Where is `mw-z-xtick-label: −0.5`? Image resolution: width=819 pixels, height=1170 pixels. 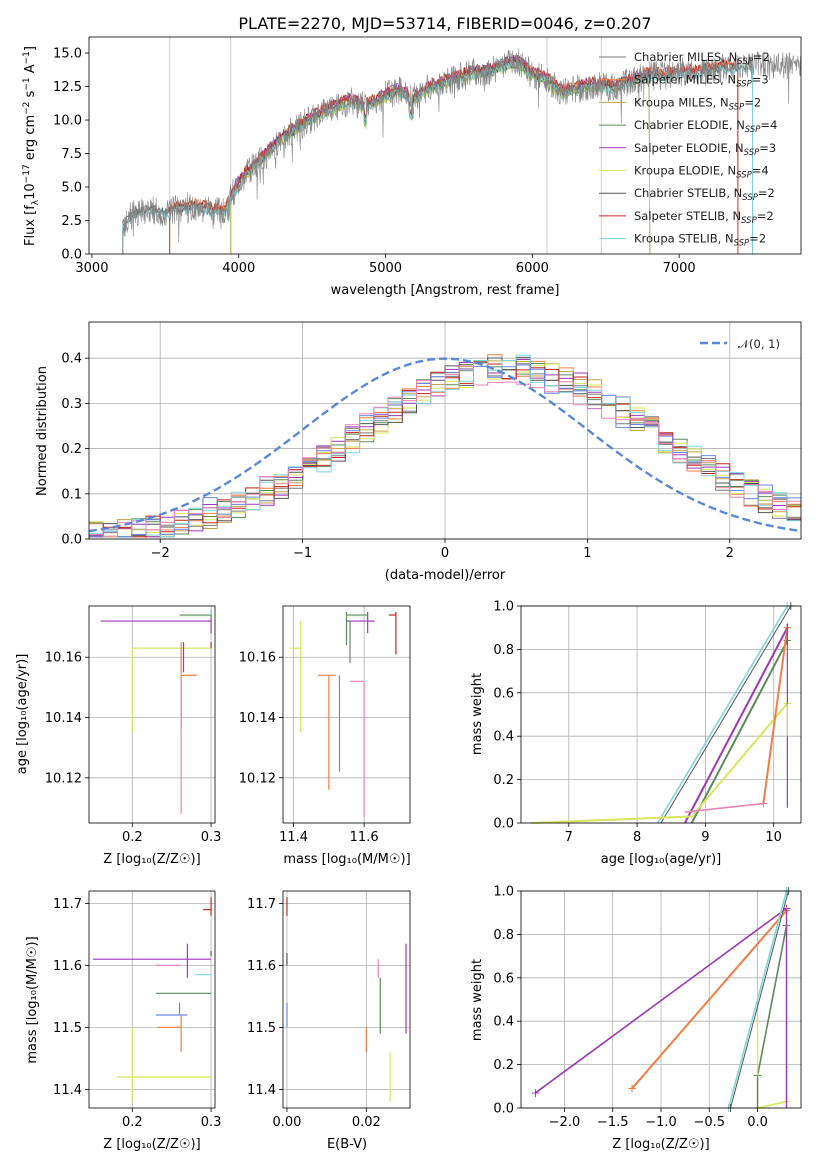 mw-z-xtick-label: −0.5 is located at coordinates (709, 1122).